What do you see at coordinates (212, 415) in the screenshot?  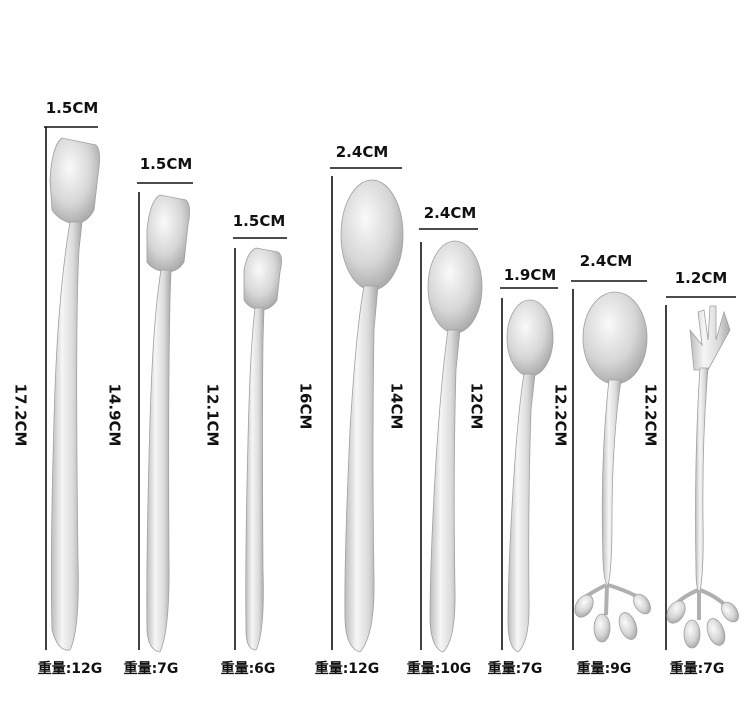 I see `height-label: 12.1CM` at bounding box center [212, 415].